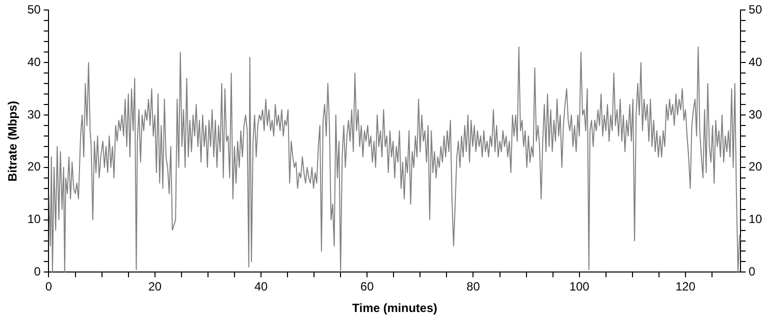 This screenshot has width=771, height=320. What do you see at coordinates (755, 61) in the screenshot?
I see `y2-tick-label: 40` at bounding box center [755, 61].